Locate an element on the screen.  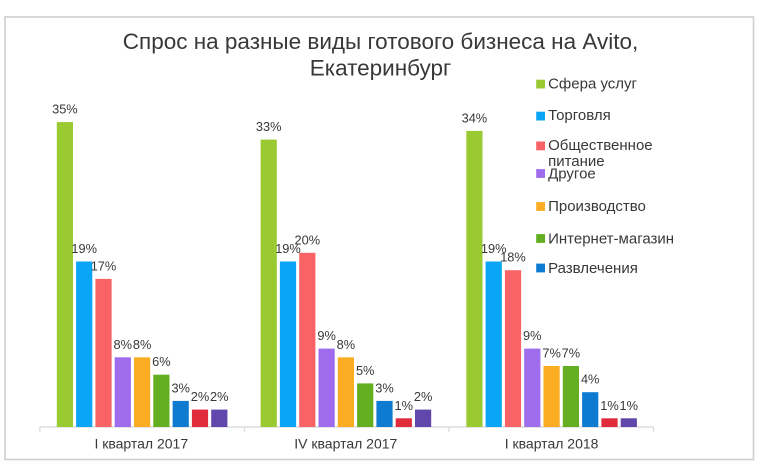
svg-text: 5% is located at coordinates (365, 370).